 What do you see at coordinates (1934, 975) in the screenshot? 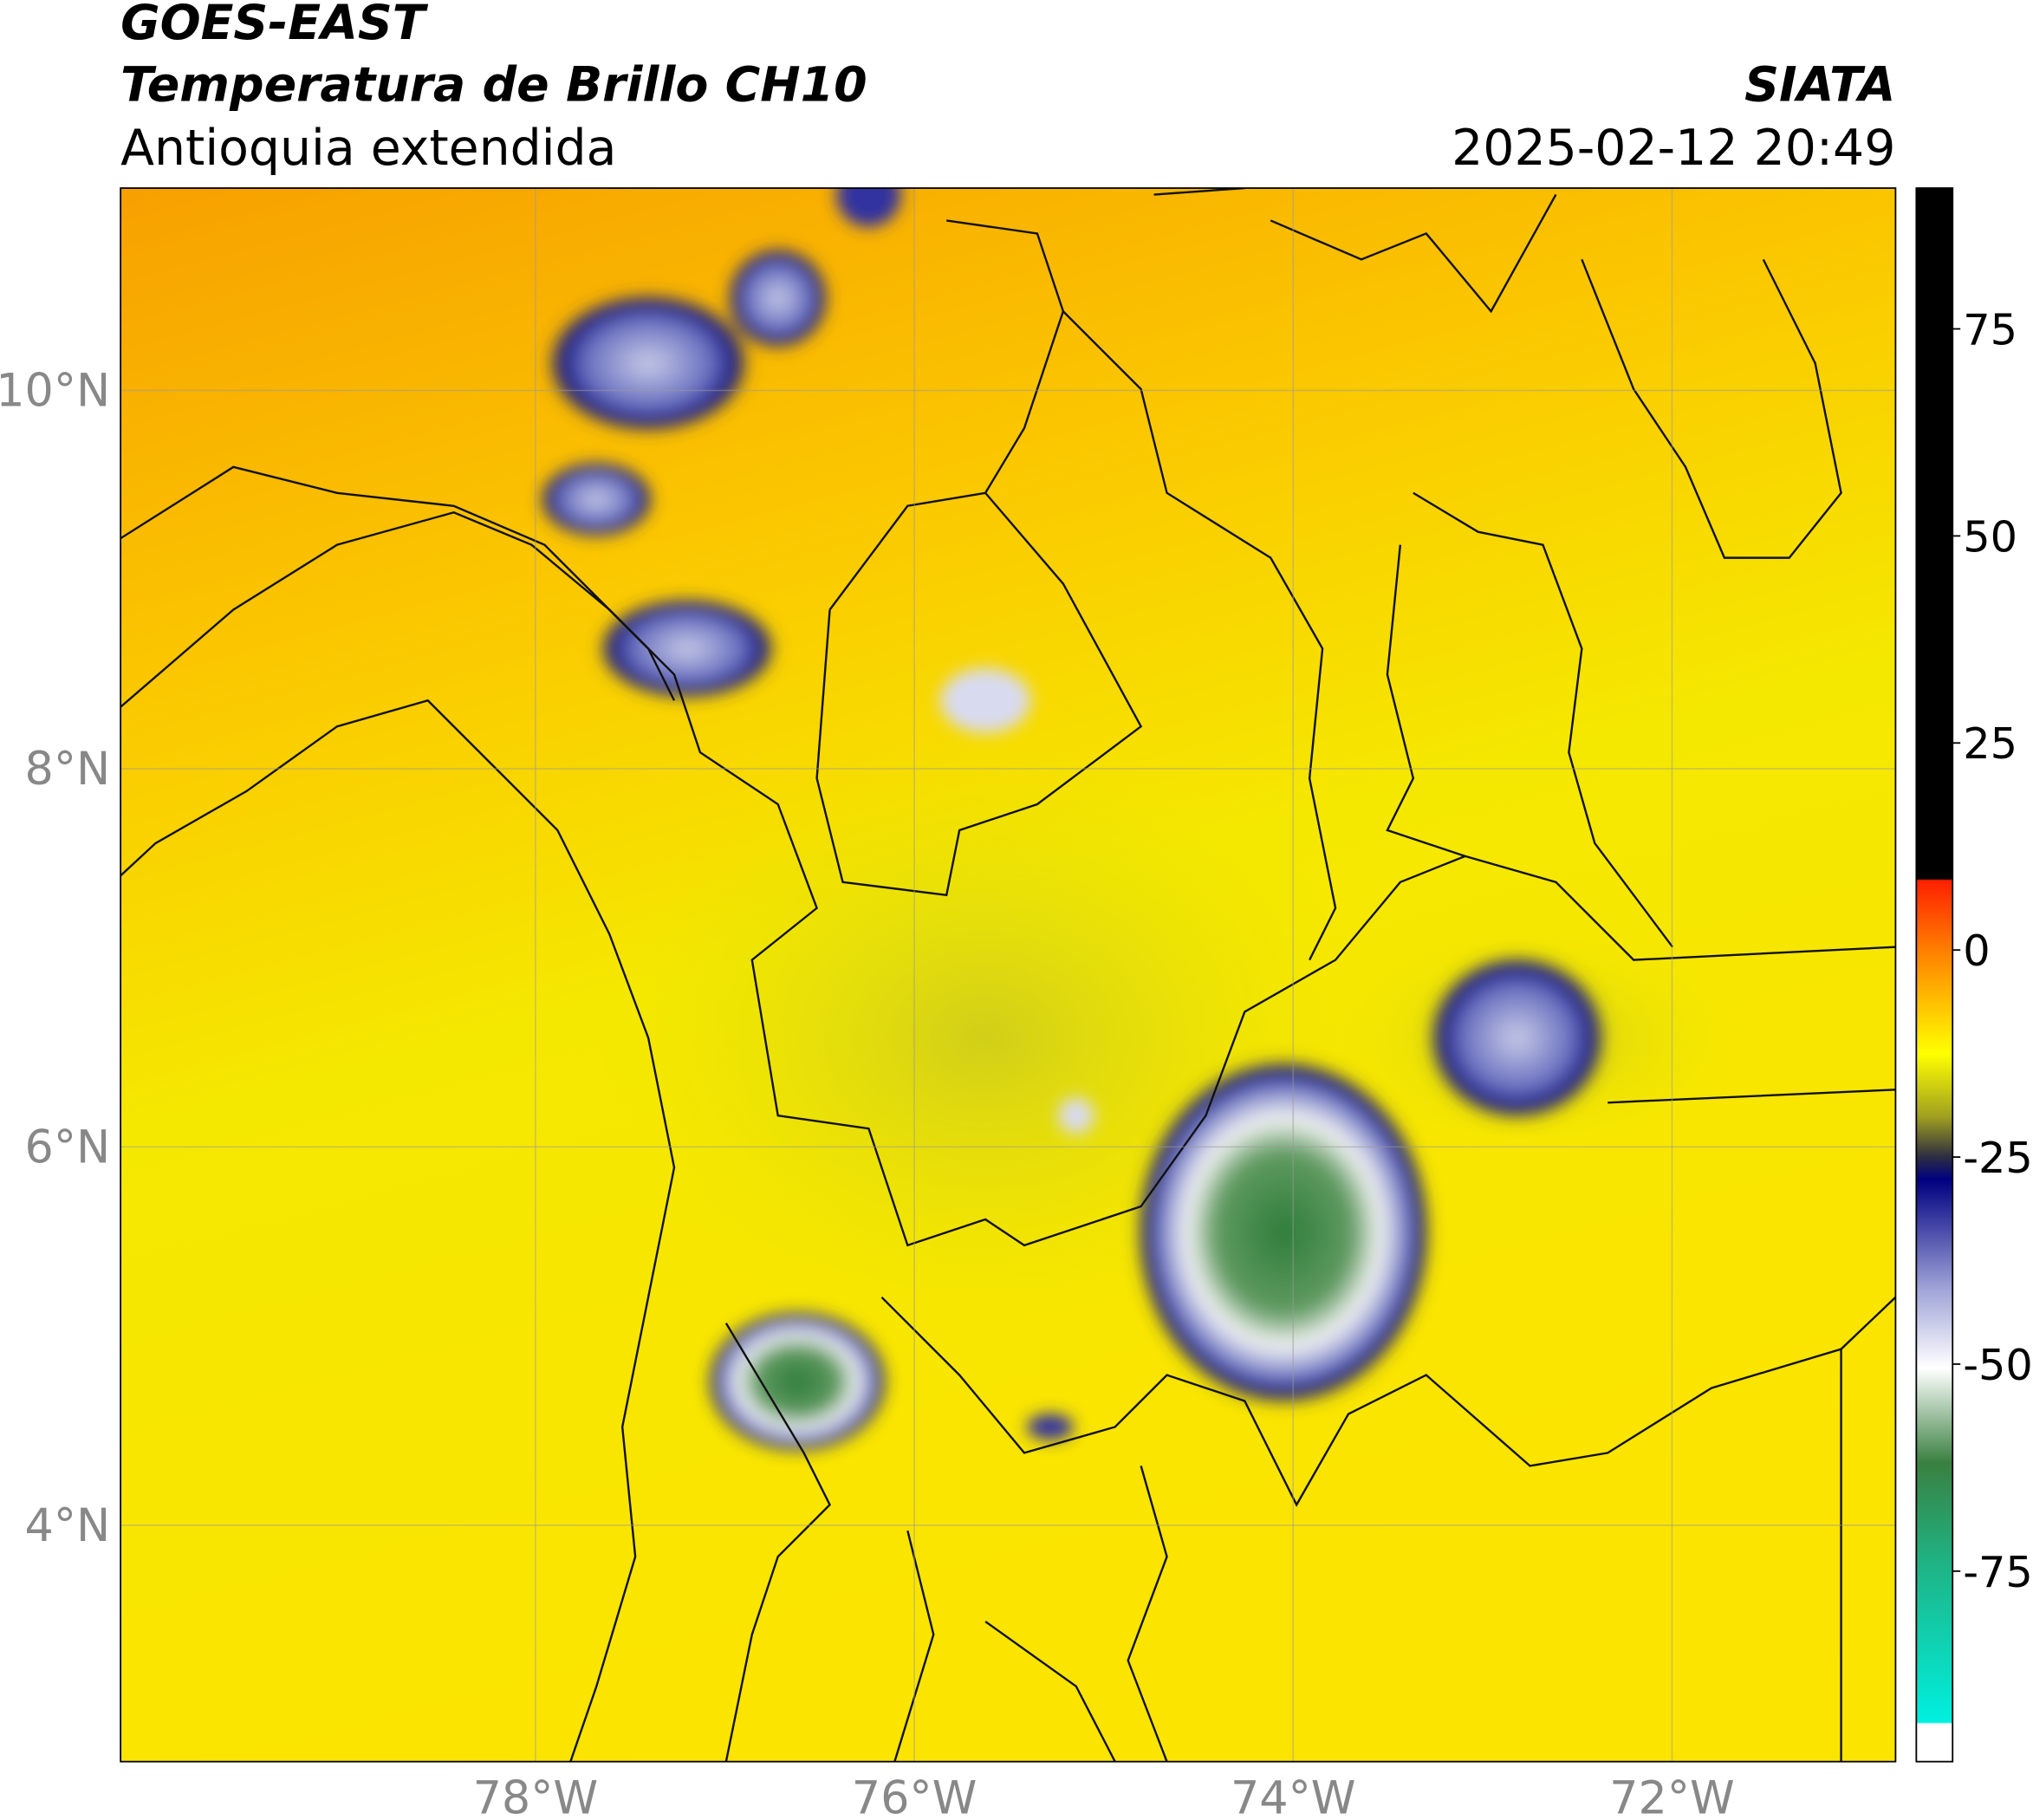
I see `colorbar` at bounding box center [1934, 975].